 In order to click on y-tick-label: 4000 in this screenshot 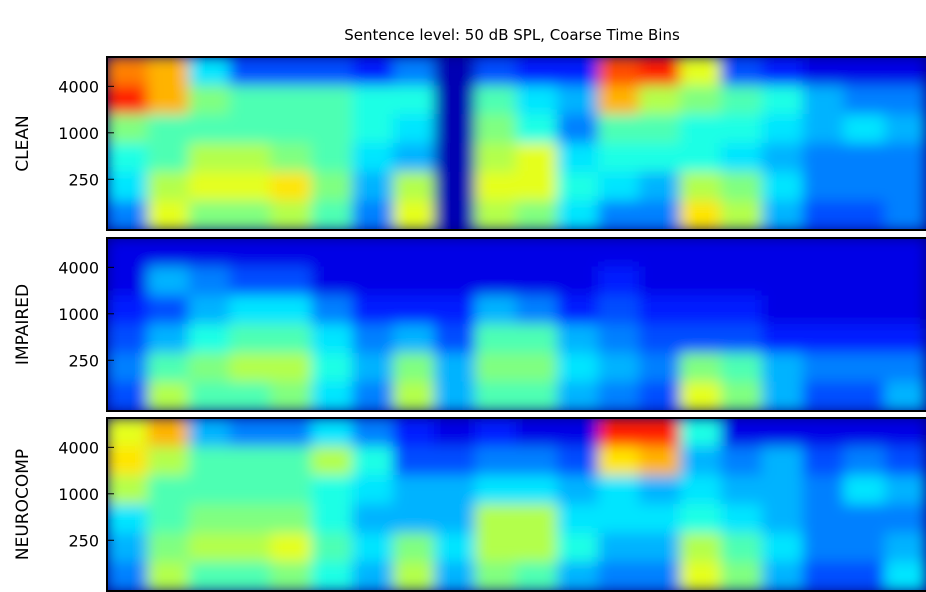, I will do `click(78, 447)`.